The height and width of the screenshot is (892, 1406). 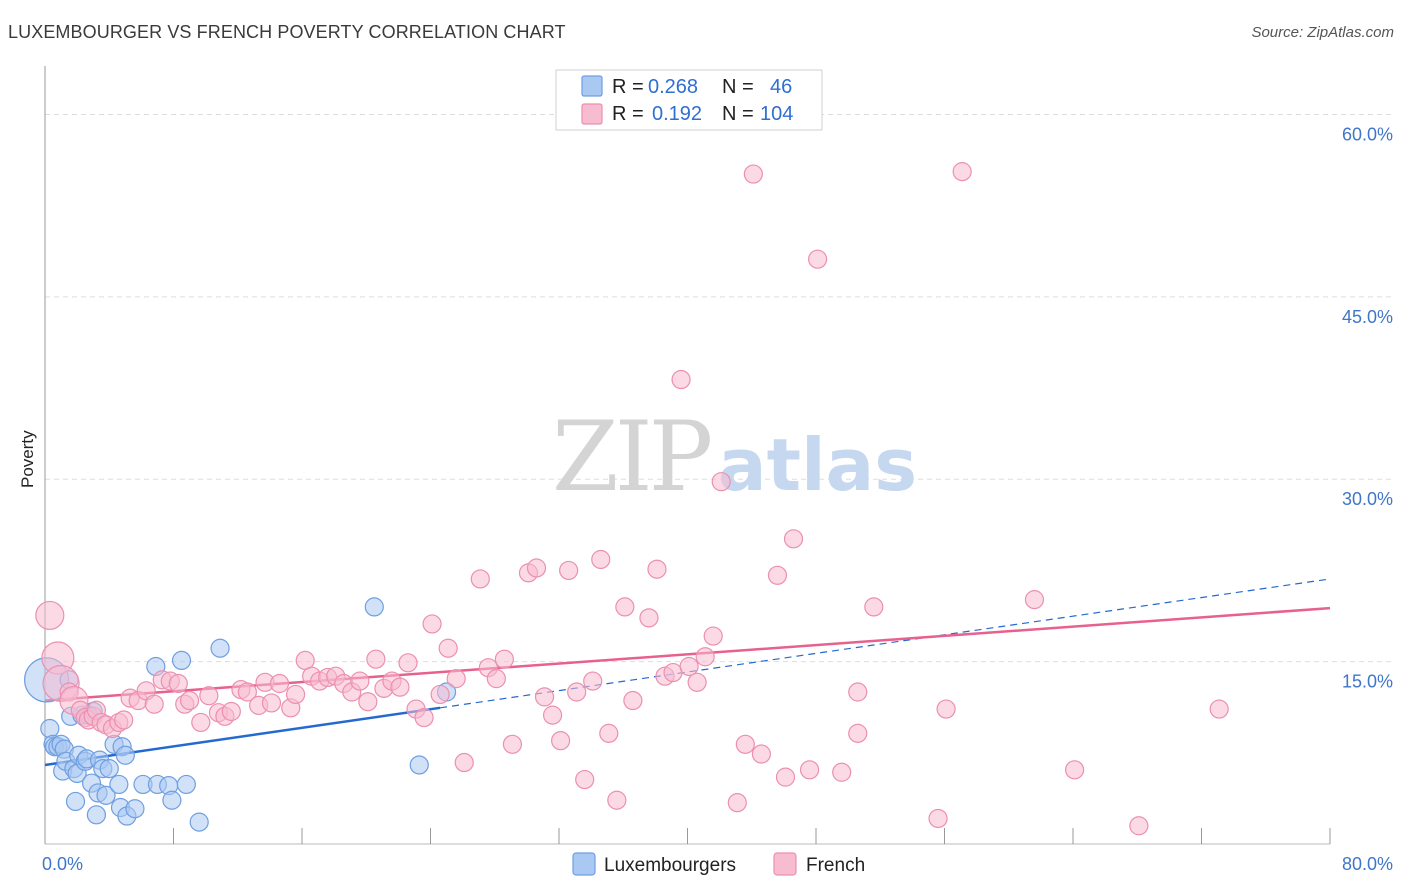 I want to click on y-tick-labels: 15.0% 30.0% 45.0% 60.0%, so click(x=1367, y=407).